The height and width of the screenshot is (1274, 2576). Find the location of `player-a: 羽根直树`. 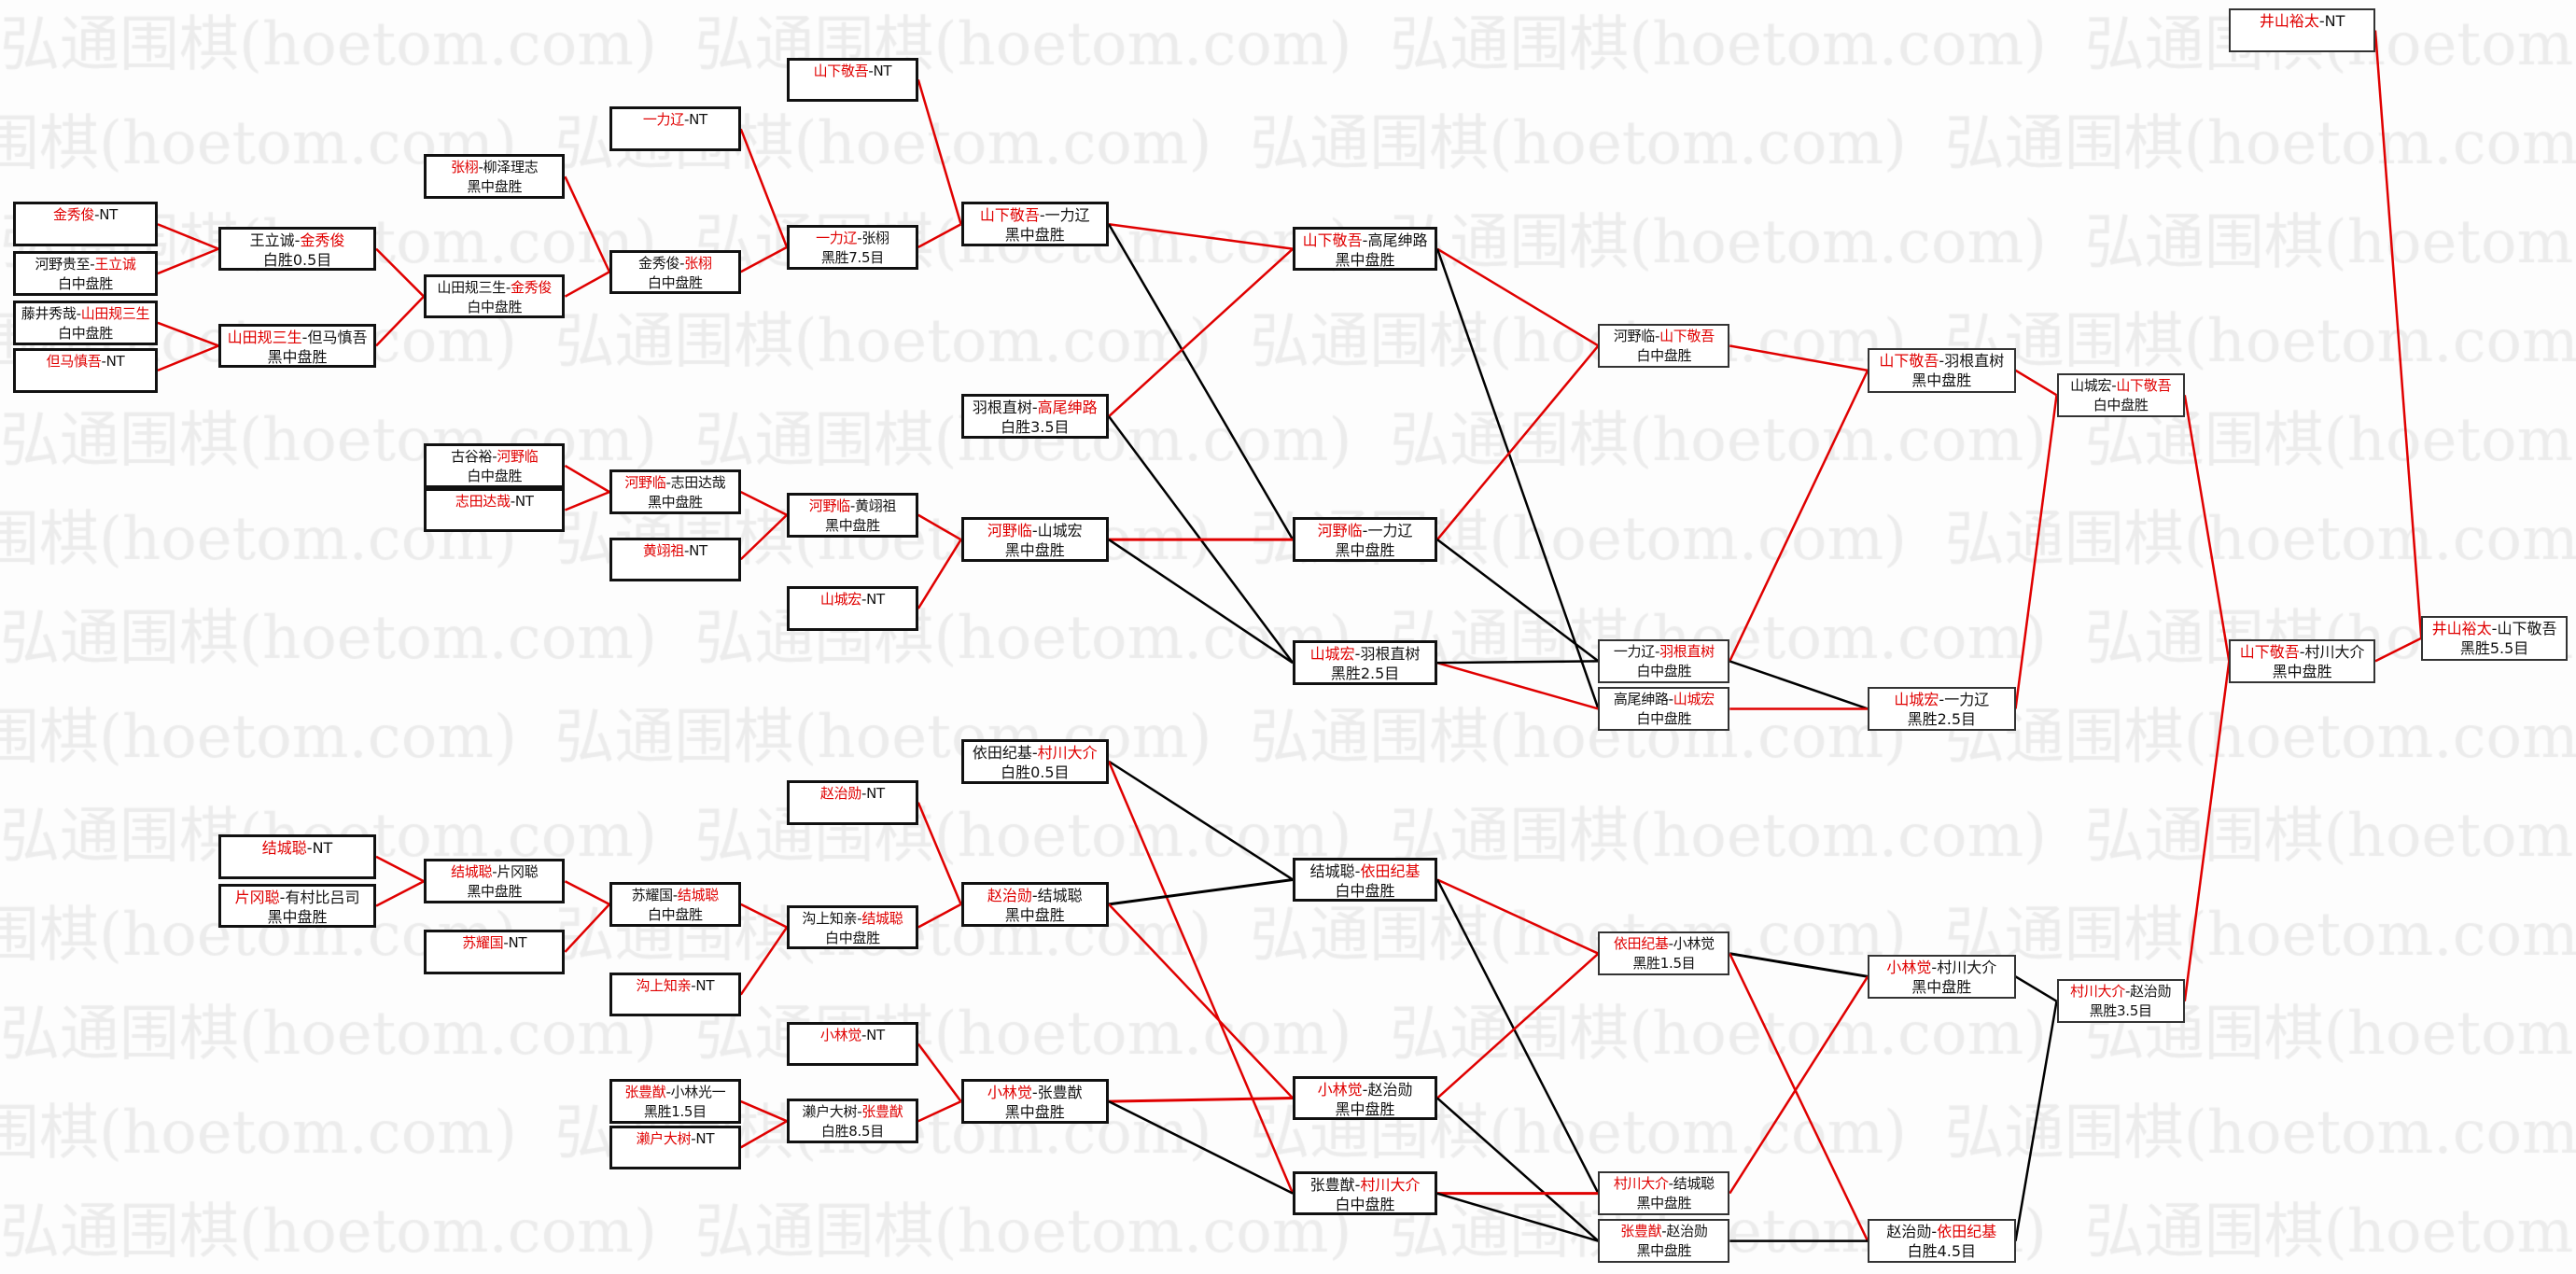

player-a: 羽根直树 is located at coordinates (1002, 408).